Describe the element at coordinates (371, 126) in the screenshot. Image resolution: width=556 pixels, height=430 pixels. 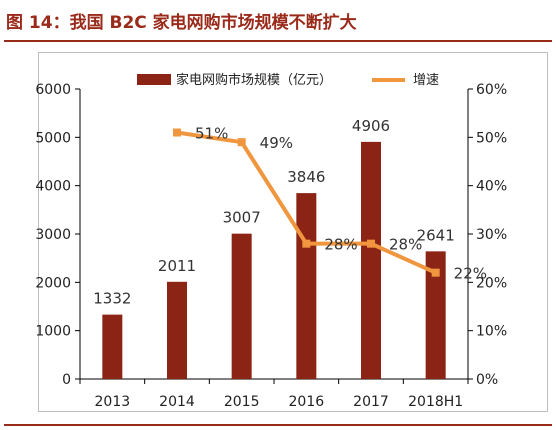
I see `bar-value-label: 4906` at that location.